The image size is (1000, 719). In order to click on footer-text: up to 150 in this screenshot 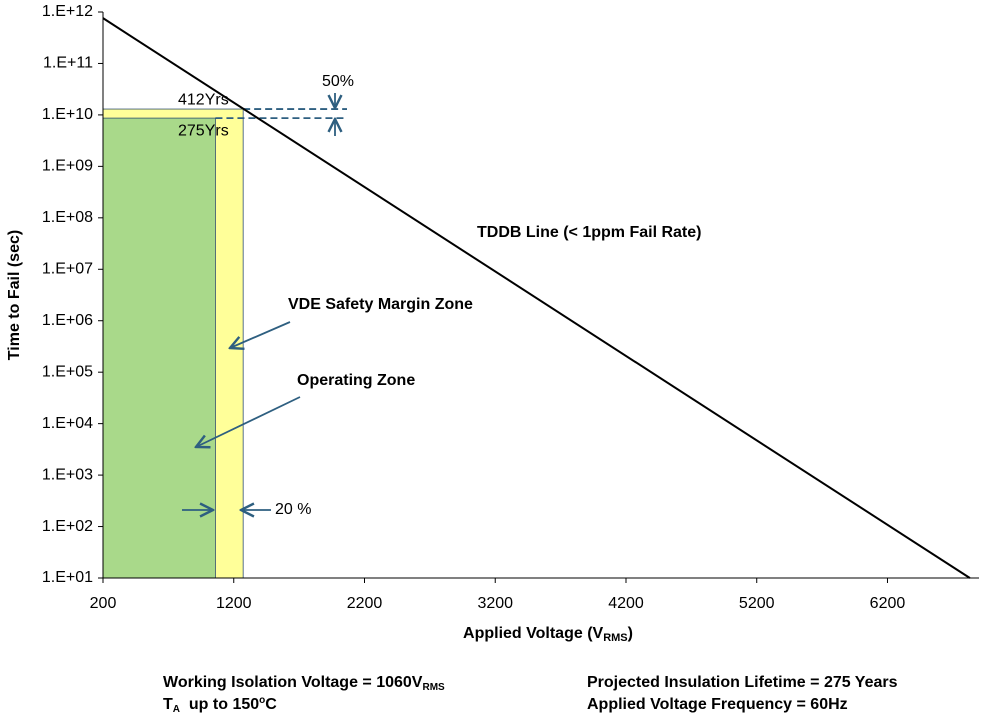, I will do `click(219, 704)`.